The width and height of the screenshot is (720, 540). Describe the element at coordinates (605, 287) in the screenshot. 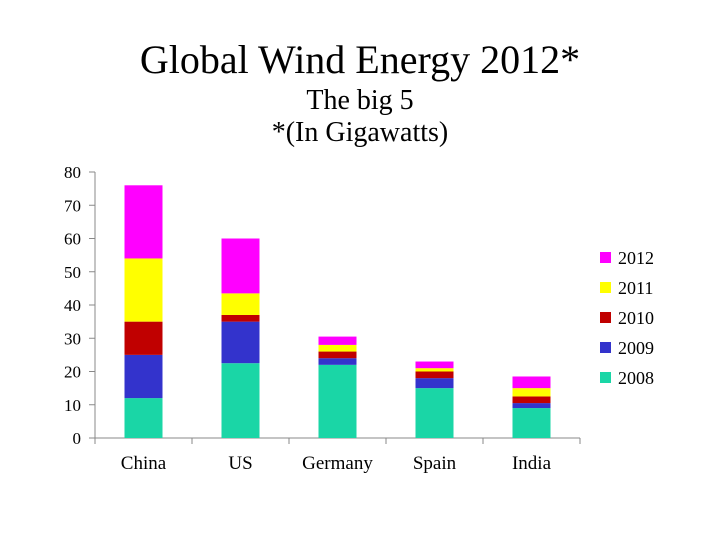

I see `legend-swatch-2011` at that location.